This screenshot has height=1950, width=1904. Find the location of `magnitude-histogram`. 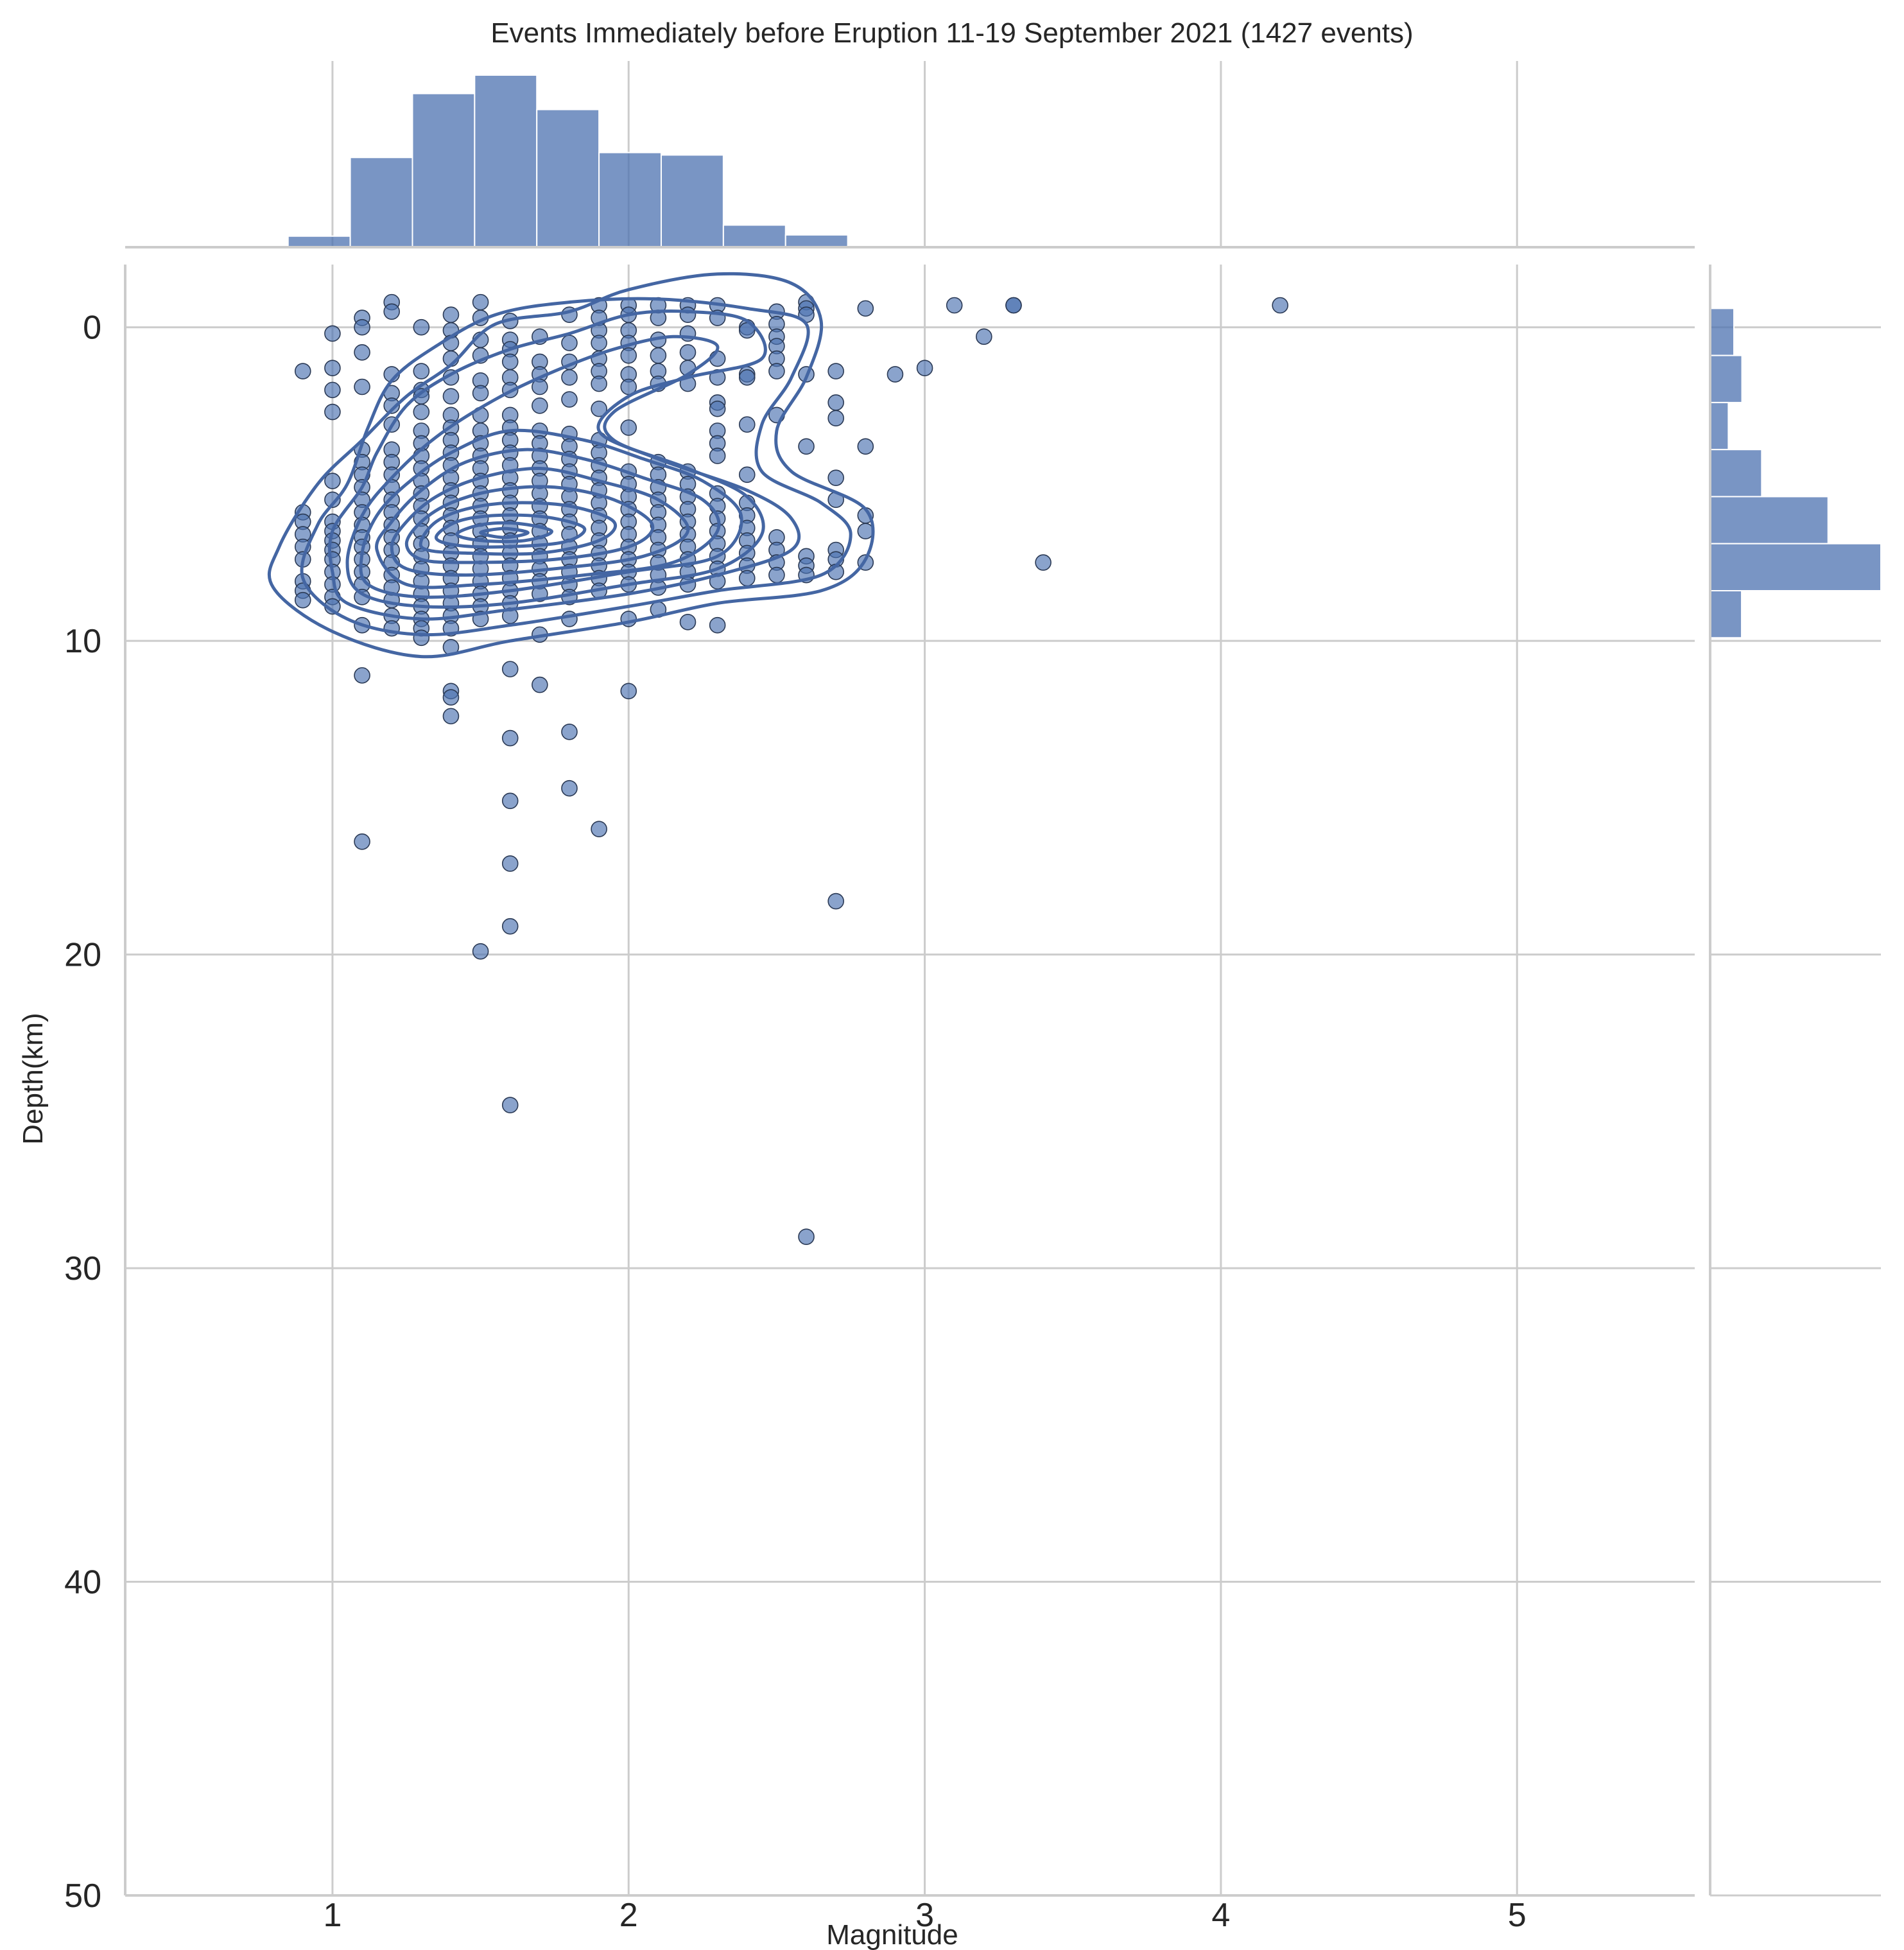

magnitude-histogram is located at coordinates (910, 154).